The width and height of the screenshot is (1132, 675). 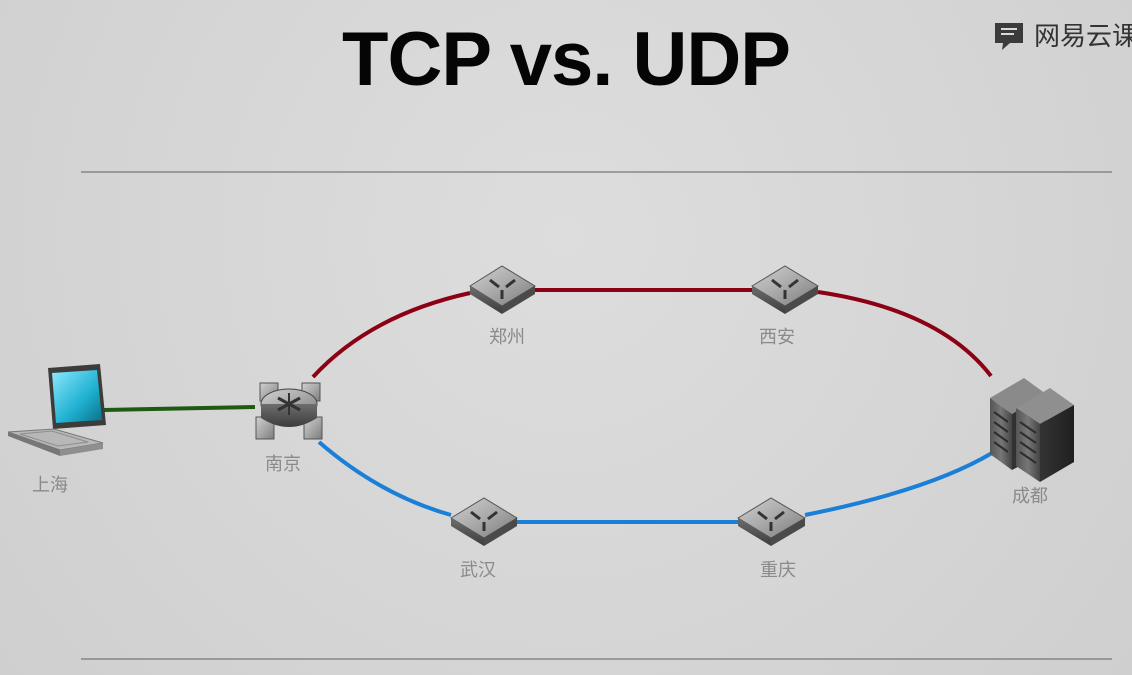 I want to click on node-label-zhengzhou: 郑州, so click(x=507, y=337).